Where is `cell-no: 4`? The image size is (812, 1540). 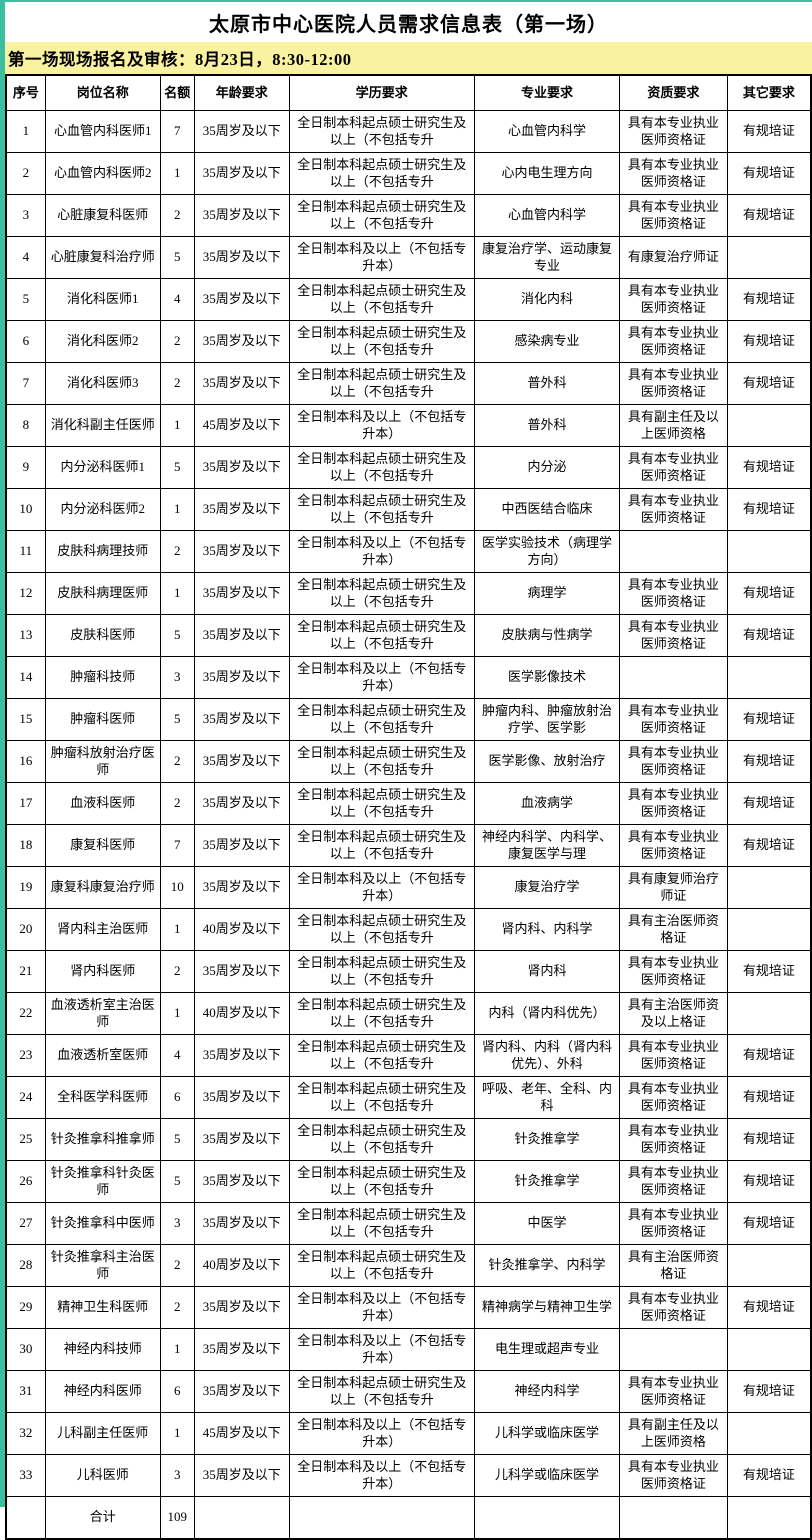
cell-no: 4 is located at coordinates (25, 257).